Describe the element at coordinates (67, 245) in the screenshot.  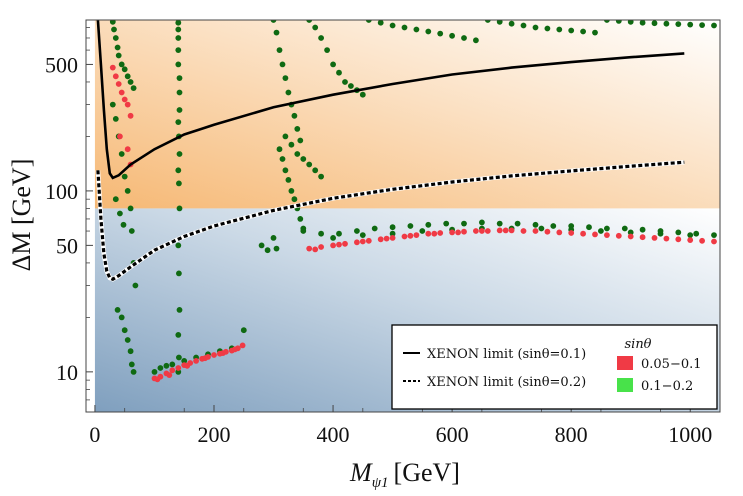
I see `y-tick-label: 50` at that location.